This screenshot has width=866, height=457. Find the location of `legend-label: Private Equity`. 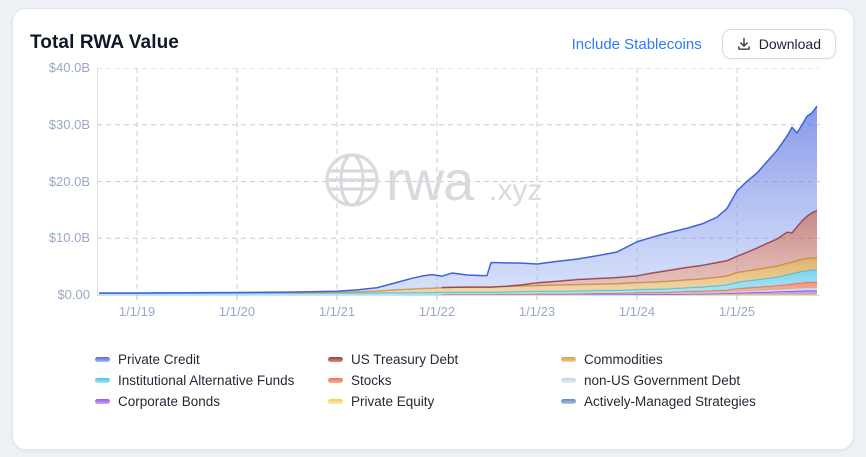

legend-label: Private Equity is located at coordinates (393, 401).